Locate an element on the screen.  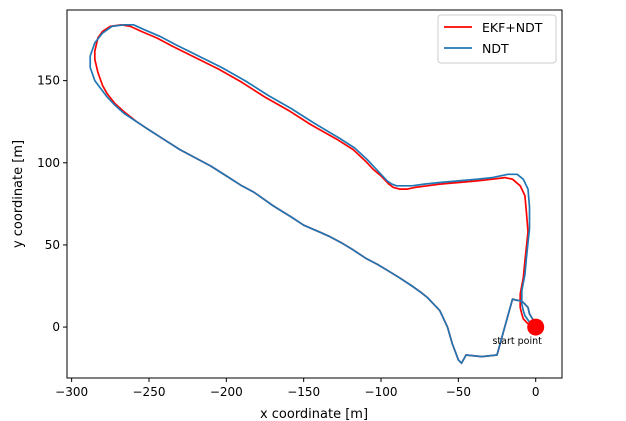
y-tick-label: 150 is located at coordinates (48, 81).